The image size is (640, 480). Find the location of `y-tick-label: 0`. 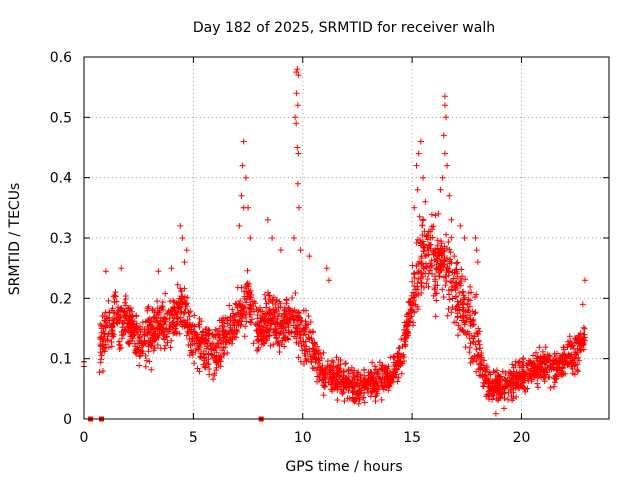

y-tick-label: 0 is located at coordinates (67, 420).